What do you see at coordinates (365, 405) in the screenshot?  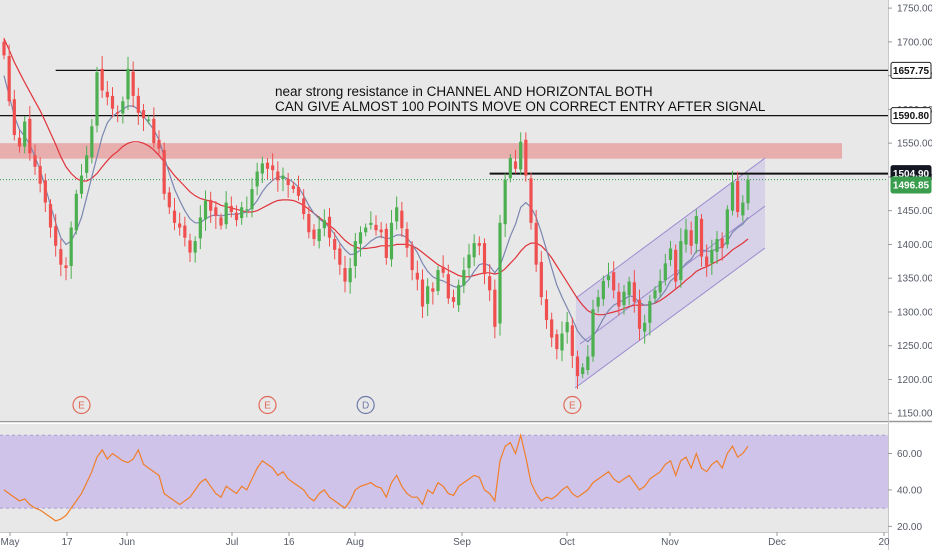 I see `event-marker-2: D` at bounding box center [365, 405].